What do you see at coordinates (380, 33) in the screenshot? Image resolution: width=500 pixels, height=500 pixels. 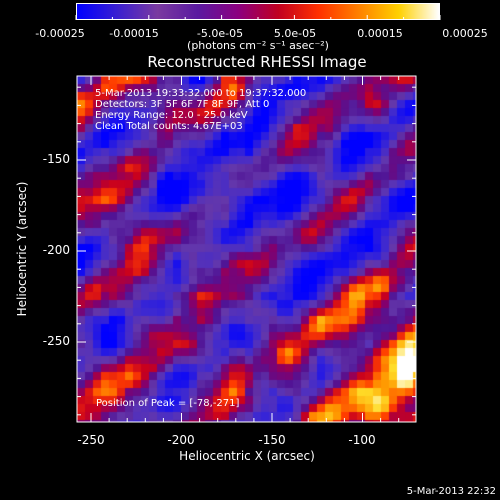 I see `colorbar-label: 0.00015` at bounding box center [380, 33].